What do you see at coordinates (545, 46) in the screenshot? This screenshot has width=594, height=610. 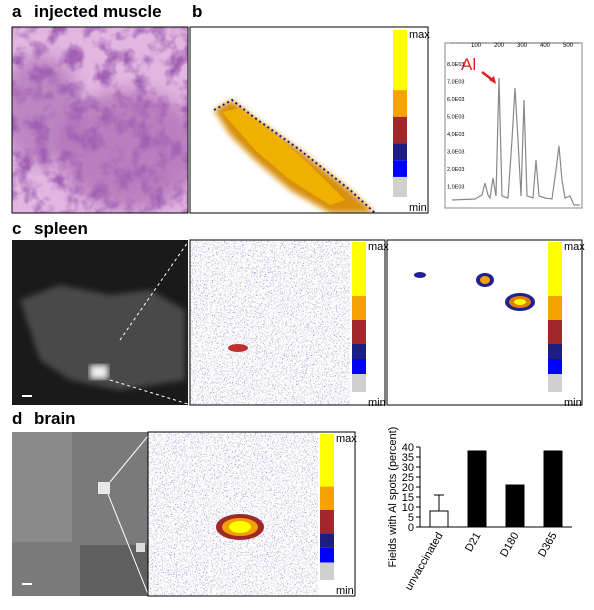 I see `spectrum-x-tick: 400` at bounding box center [545, 46].